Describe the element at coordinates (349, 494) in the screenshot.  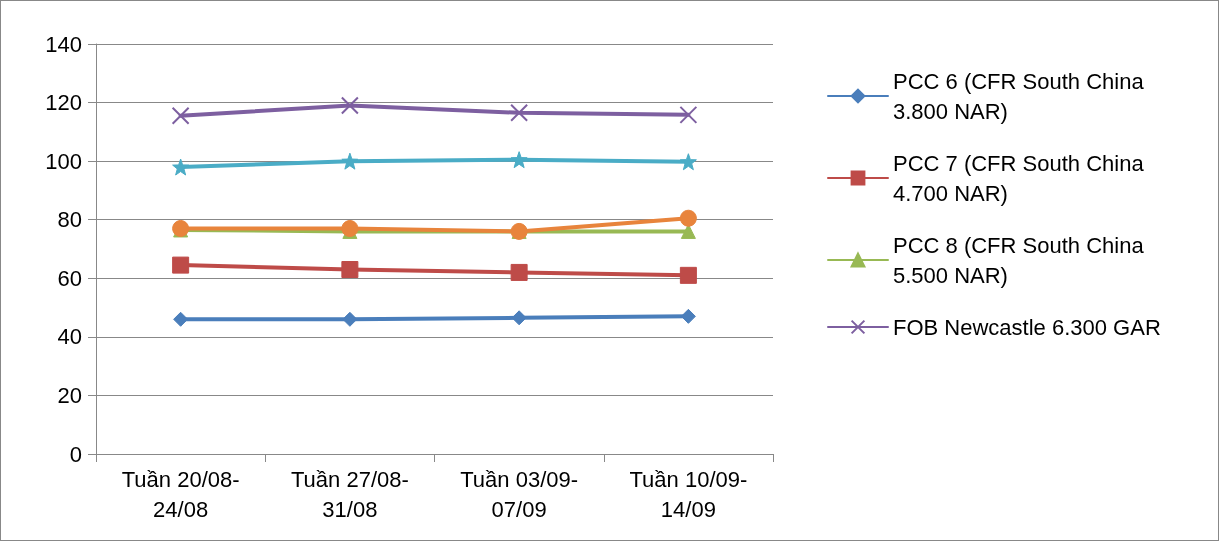
I see `x-tick-label: Tuần 27/08-31/08` at that location.